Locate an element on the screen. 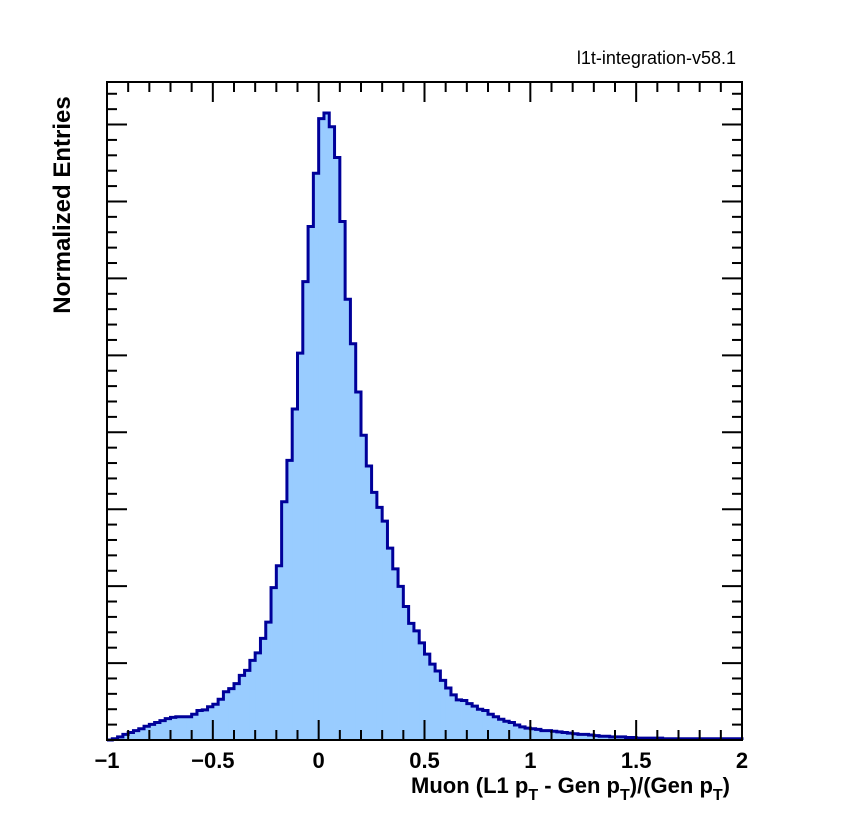  x-tick-label: 1.5 is located at coordinates (636, 760).